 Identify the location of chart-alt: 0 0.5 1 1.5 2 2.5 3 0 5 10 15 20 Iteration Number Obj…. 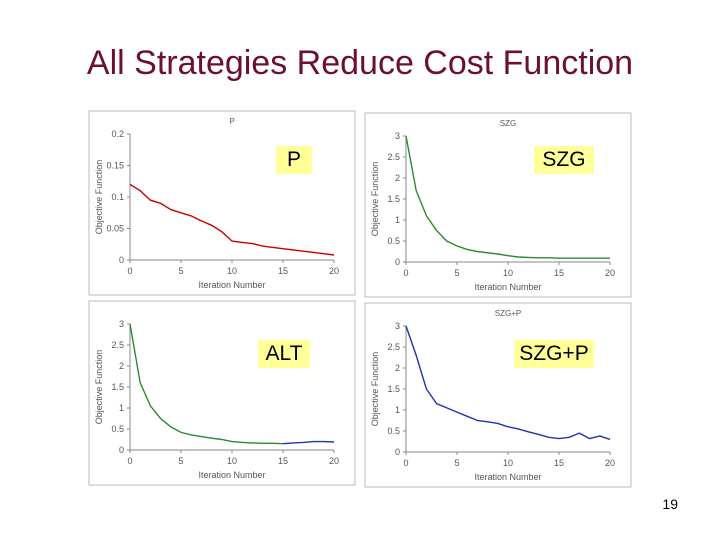
(222, 393).